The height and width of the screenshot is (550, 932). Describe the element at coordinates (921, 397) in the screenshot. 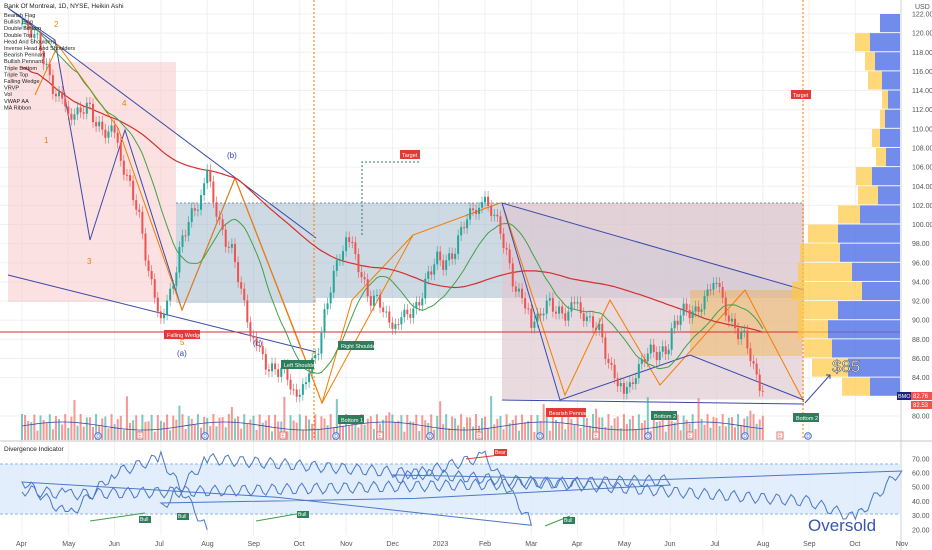

I see `last-price: 82.76` at that location.